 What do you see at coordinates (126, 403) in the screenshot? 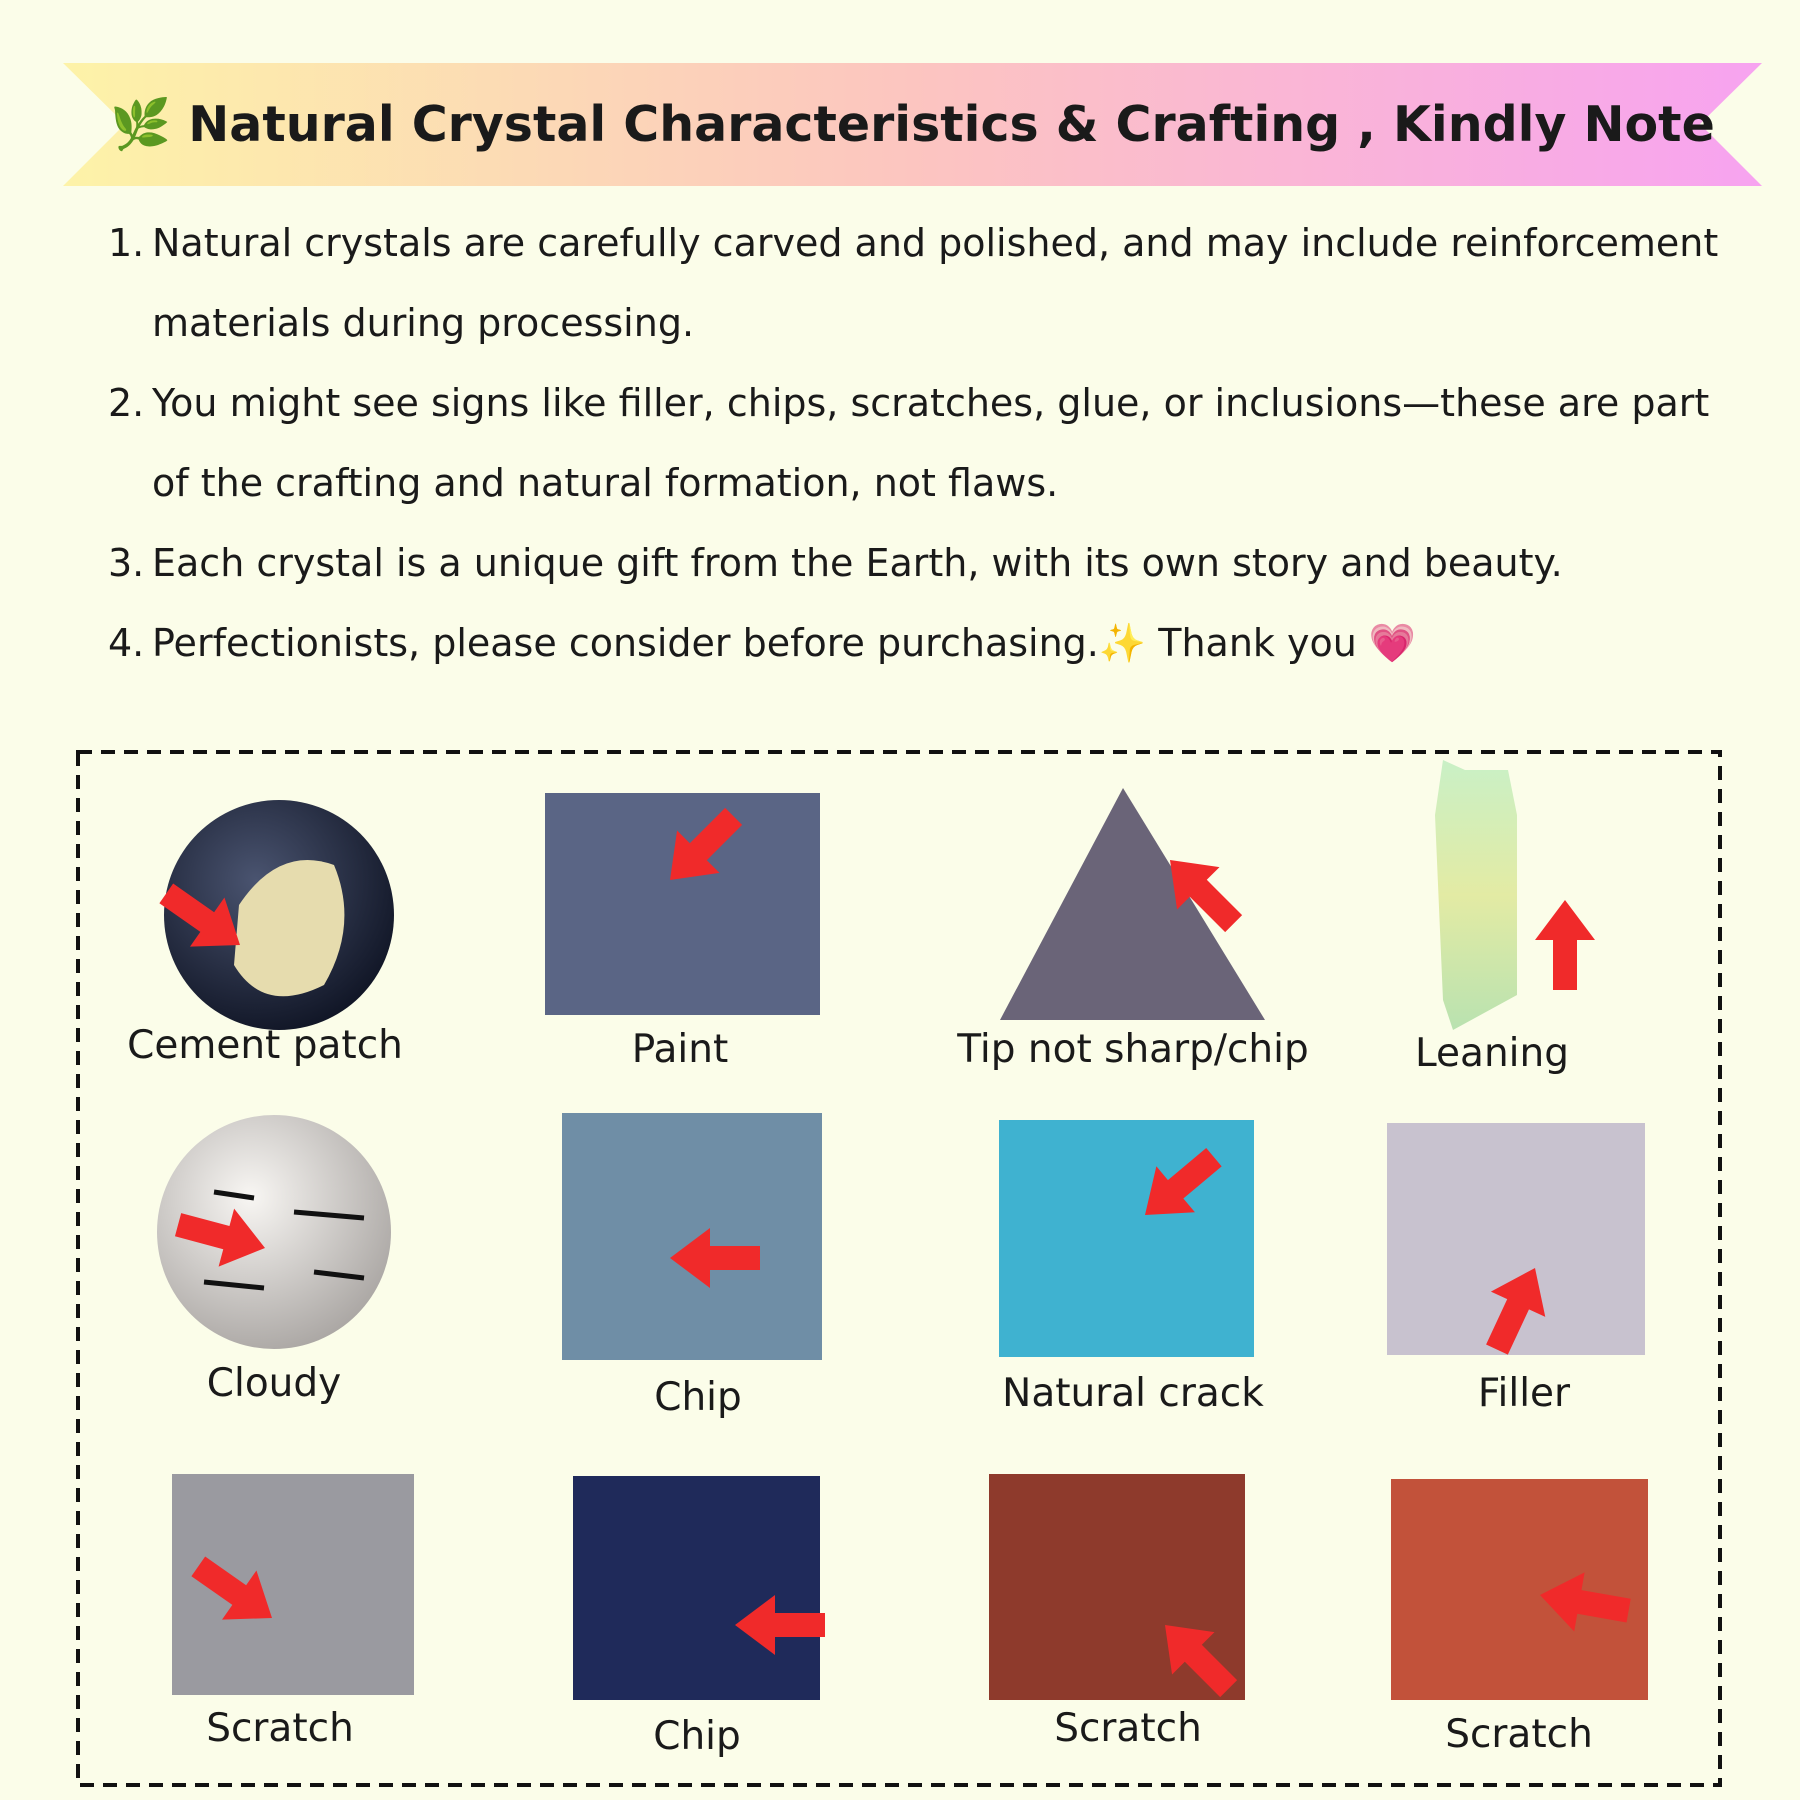
I see `note-number: 2.` at bounding box center [126, 403].